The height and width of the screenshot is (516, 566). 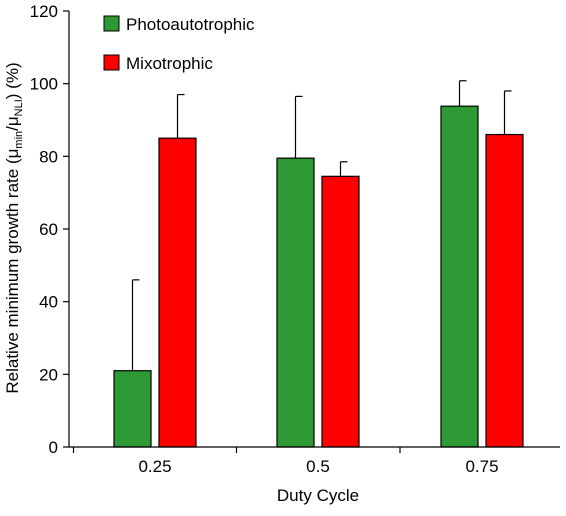 I want to click on y-axis-title-sub2: NLI, so click(x=19, y=107).